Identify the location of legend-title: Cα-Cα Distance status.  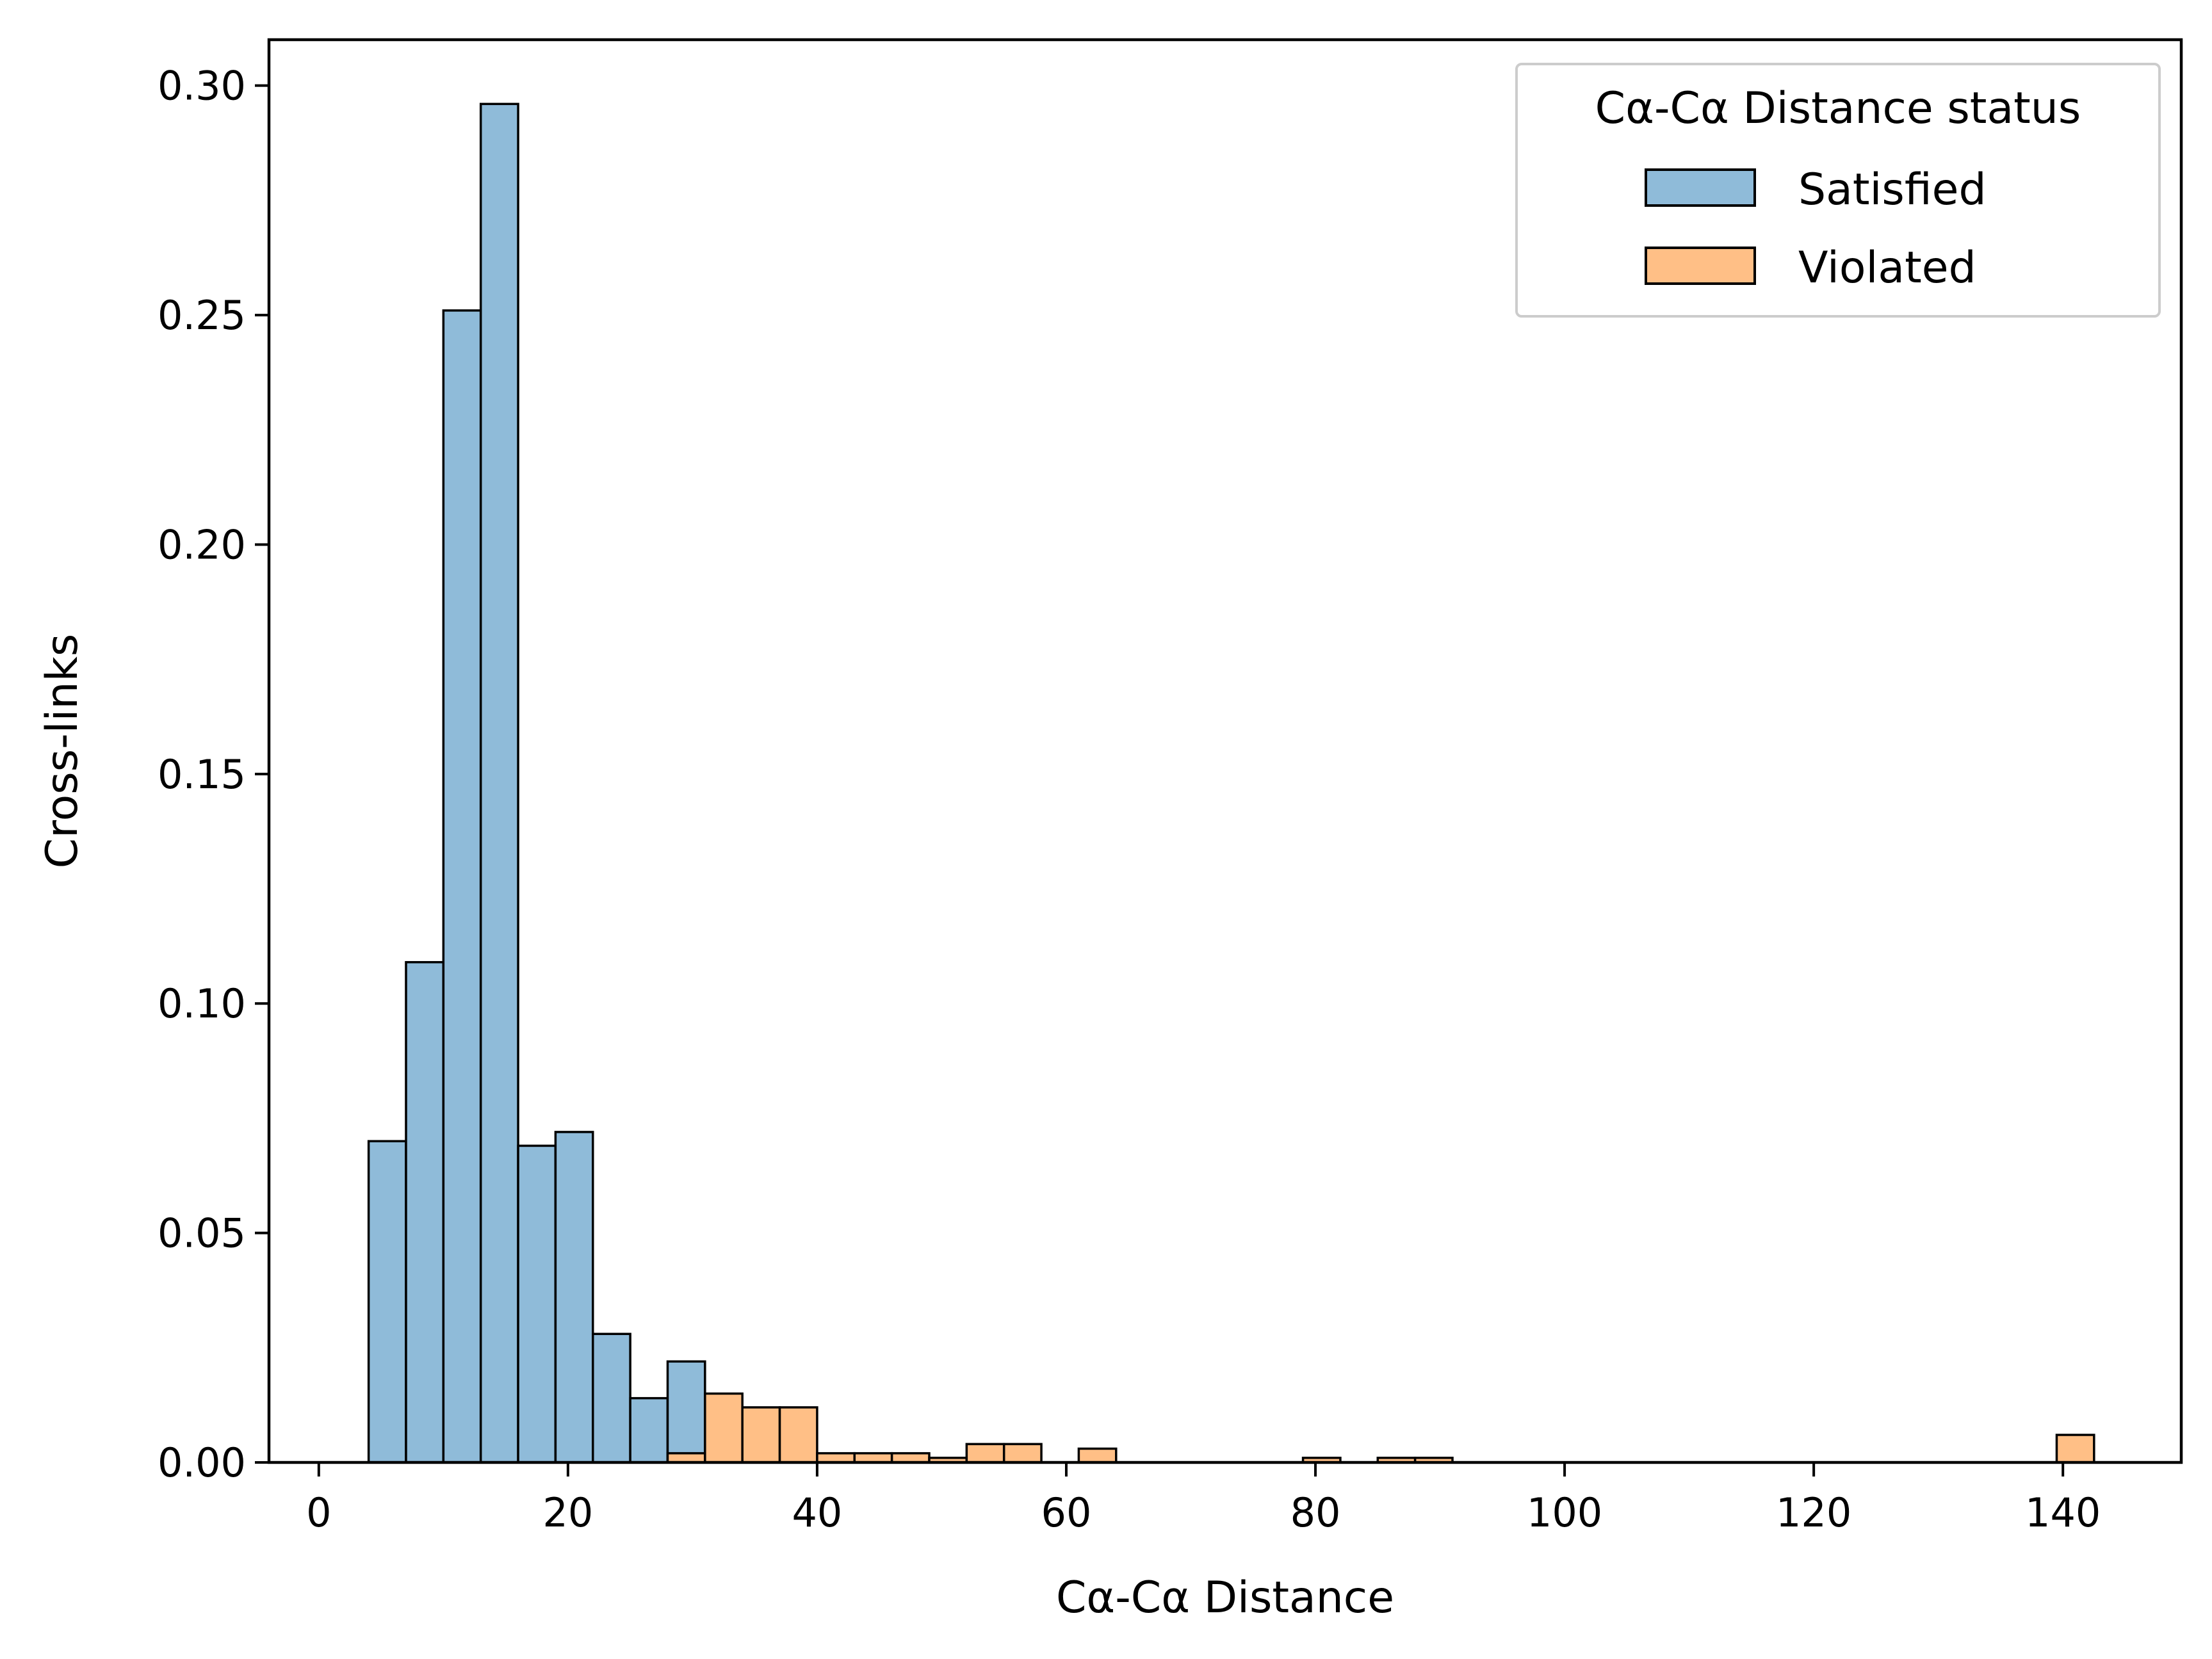
(1838, 108).